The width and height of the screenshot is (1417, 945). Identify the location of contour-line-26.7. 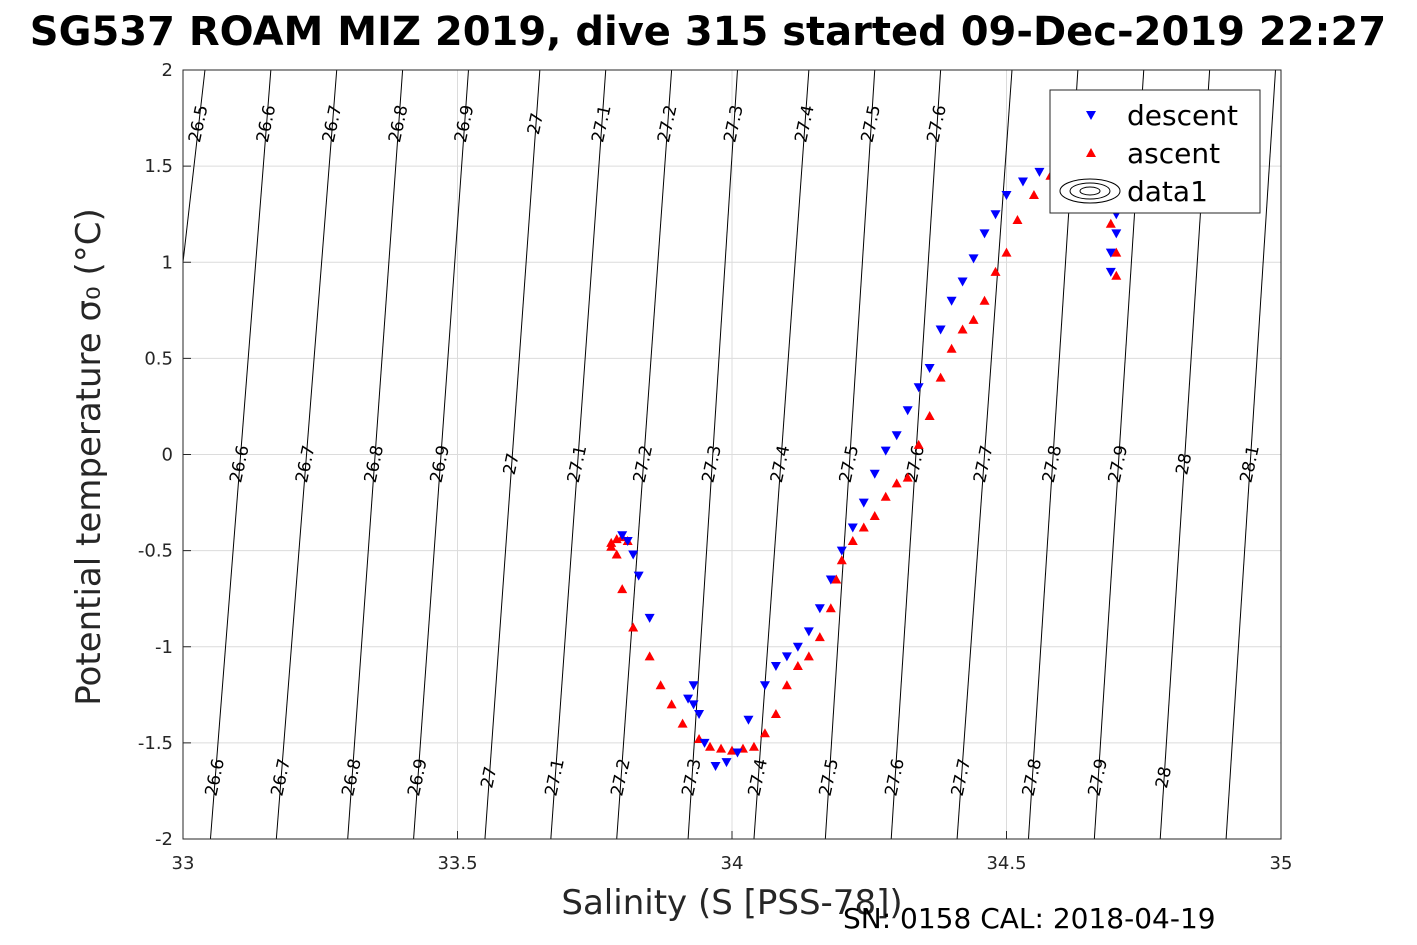
(306, 454).